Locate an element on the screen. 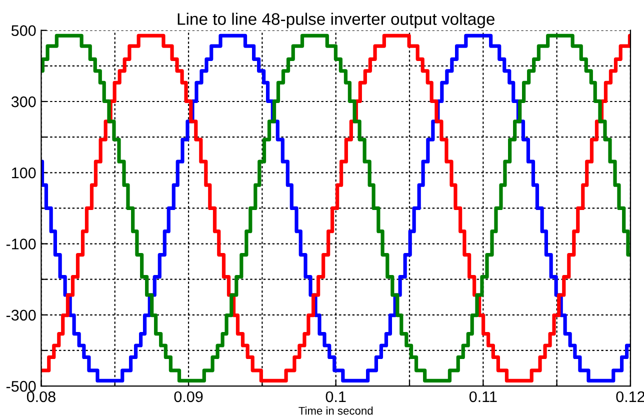 Image resolution: width=644 pixels, height=416 pixels. y-tick-label: 500 is located at coordinates (23, 30).